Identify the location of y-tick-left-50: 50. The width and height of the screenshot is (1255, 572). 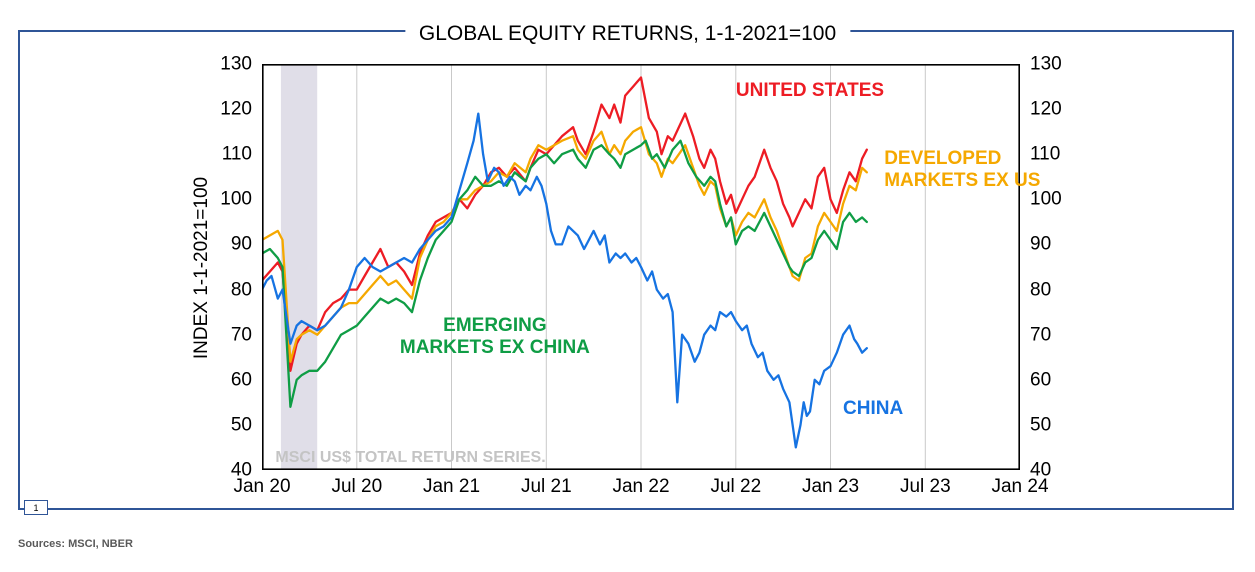
(241, 425).